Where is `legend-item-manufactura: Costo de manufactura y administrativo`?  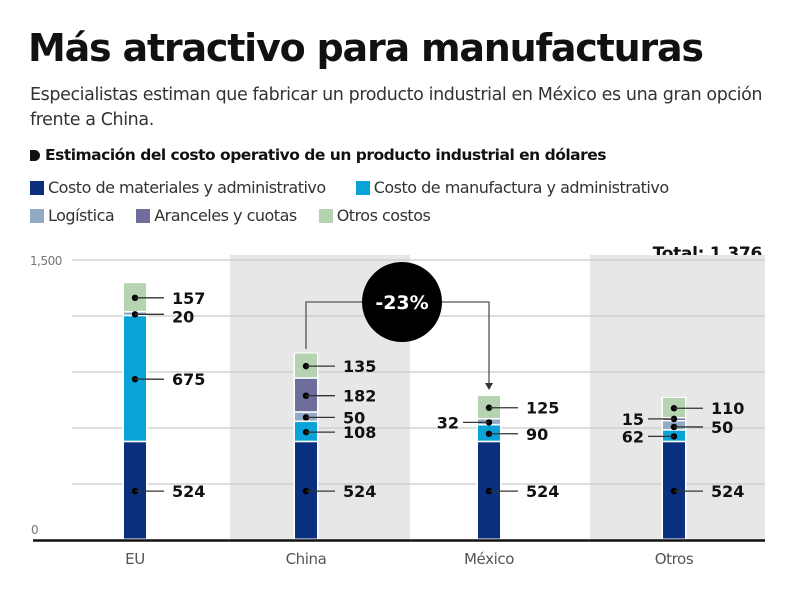 legend-item-manufactura: Costo de manufactura y administrativo is located at coordinates (512, 187).